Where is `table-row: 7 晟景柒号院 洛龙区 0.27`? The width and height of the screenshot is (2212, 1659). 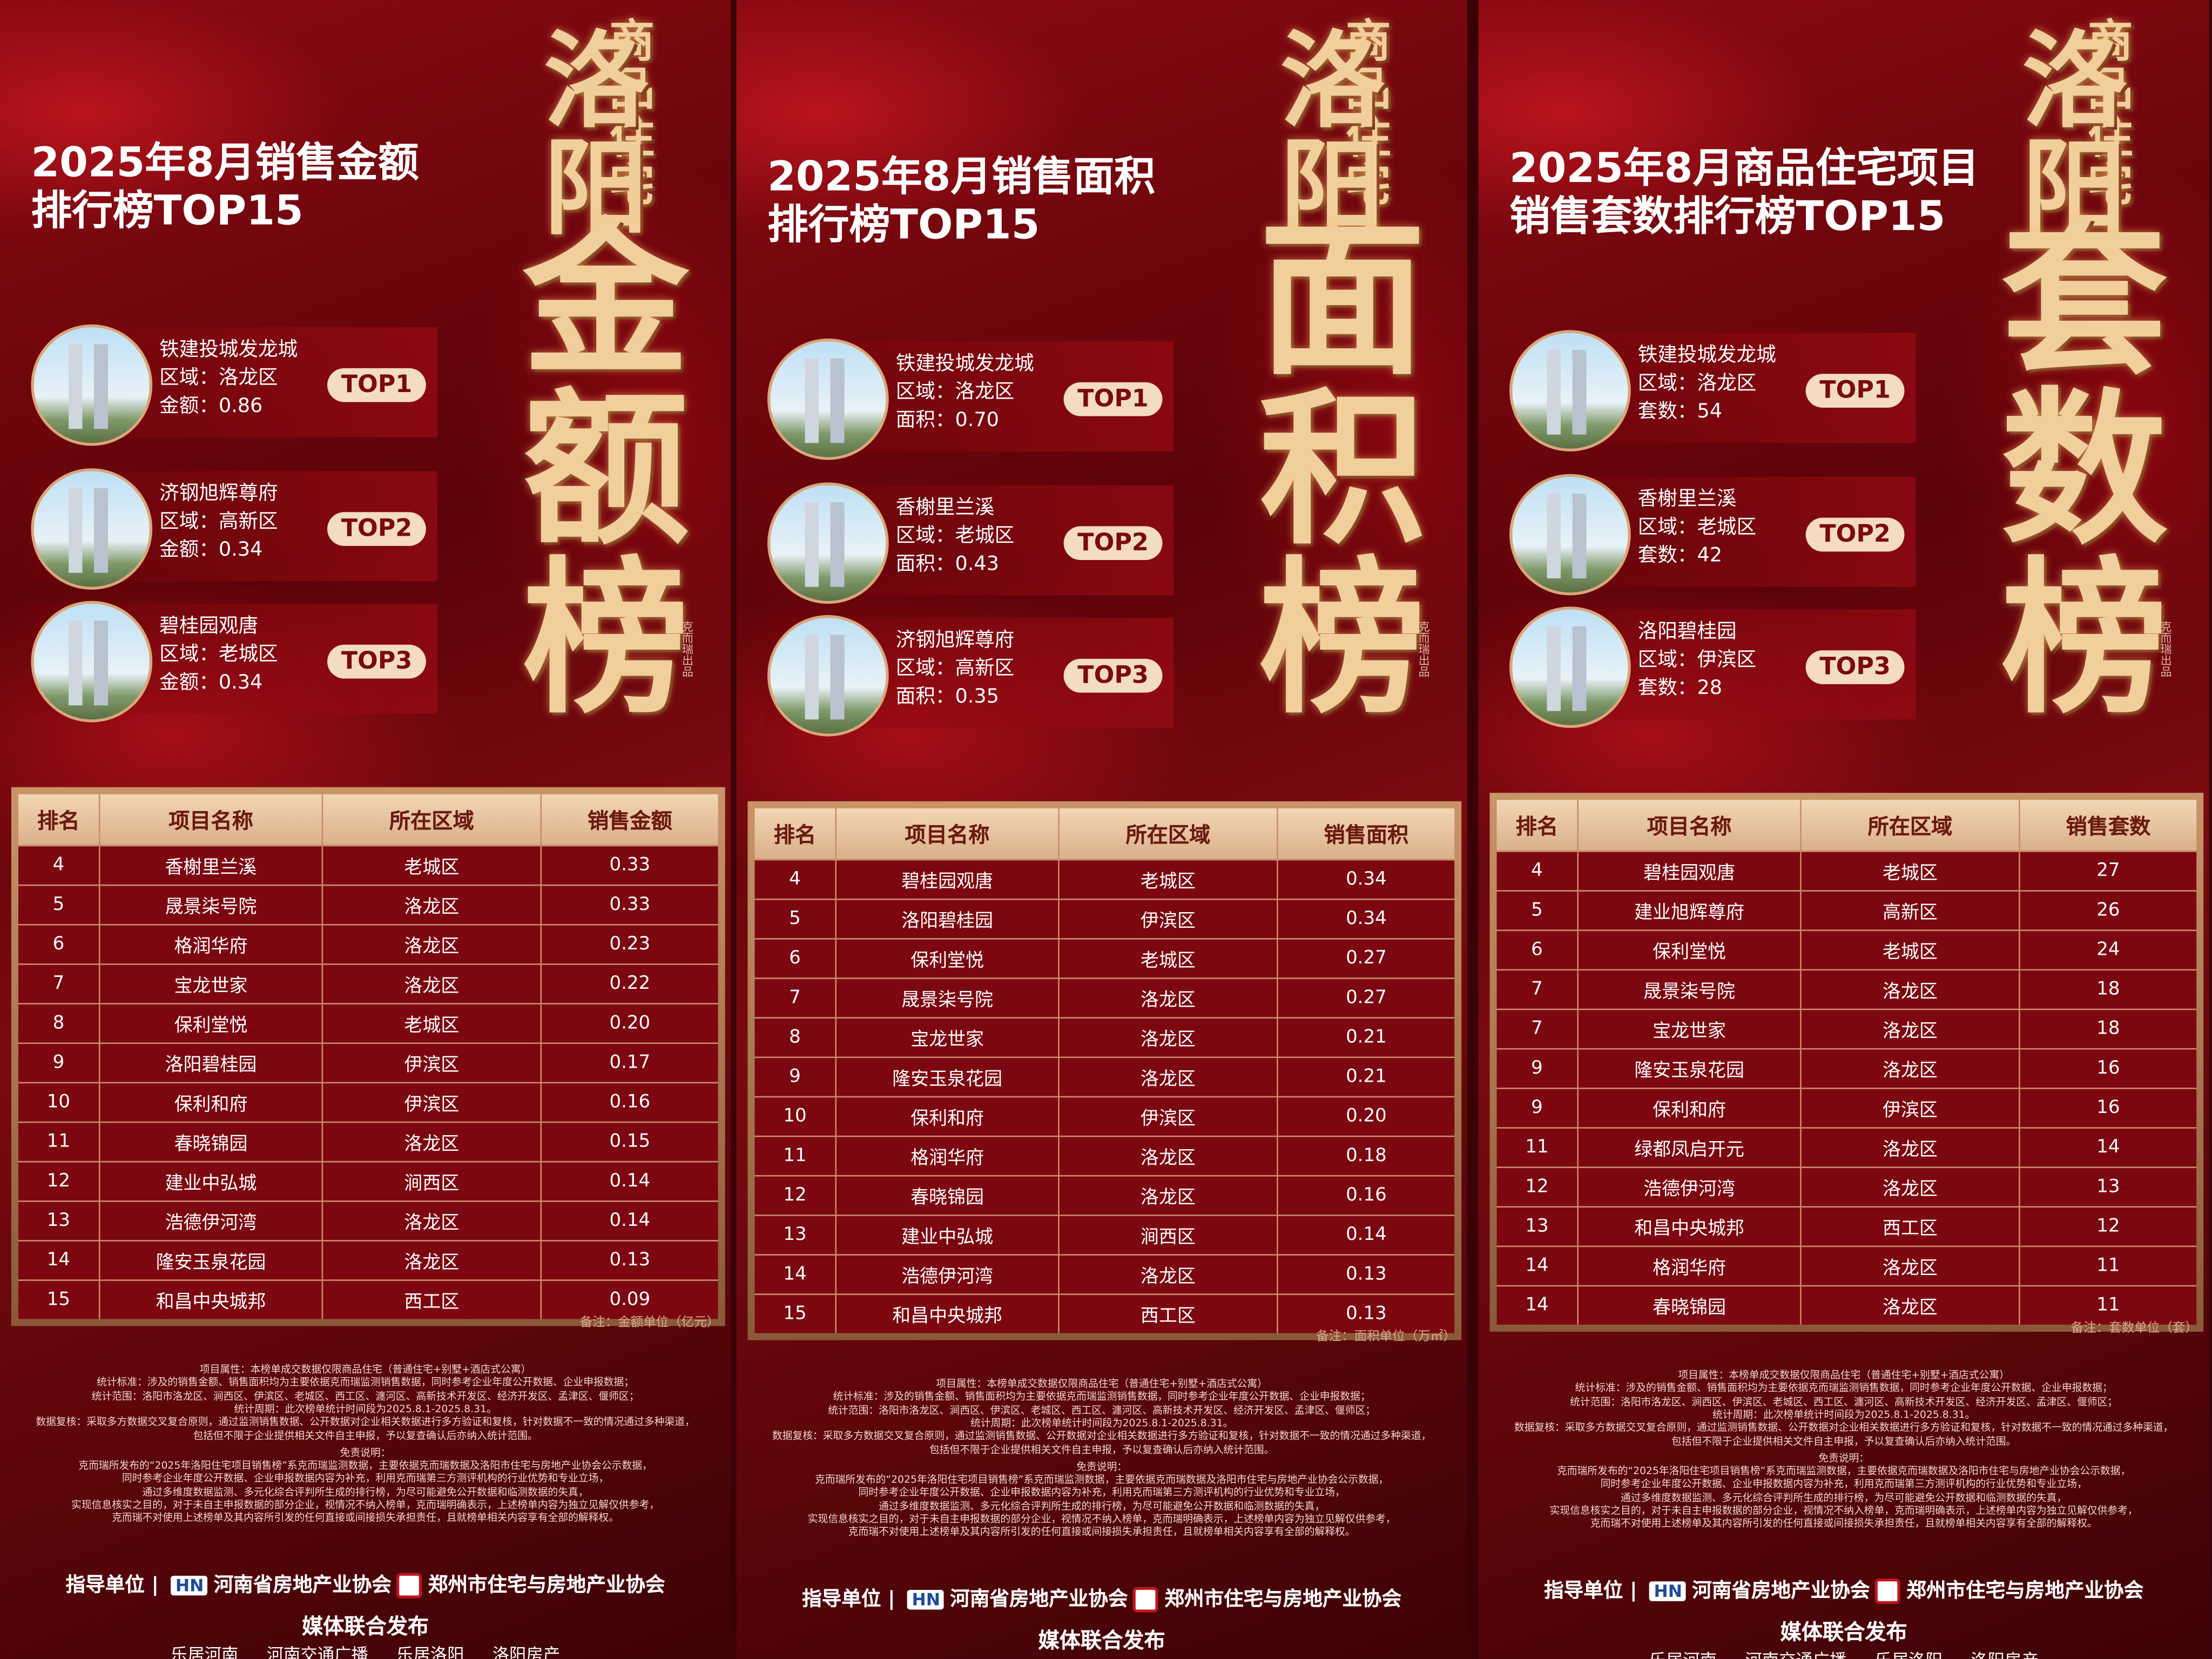
table-row: 7 晟景柒号院 洛龙区 0.27 is located at coordinates (1104, 997).